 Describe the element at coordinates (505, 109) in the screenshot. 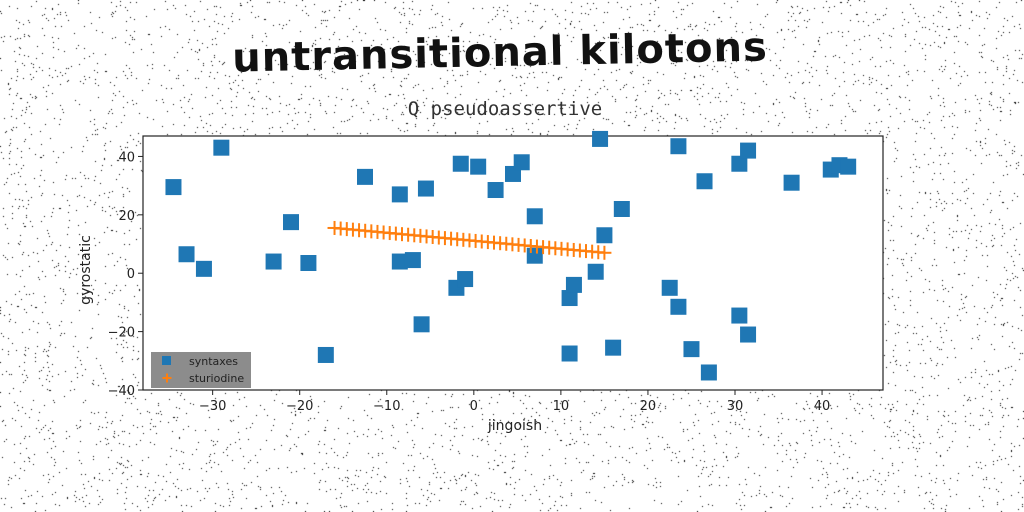

I see `chart-subtitle: Q pseudoassertive` at that location.